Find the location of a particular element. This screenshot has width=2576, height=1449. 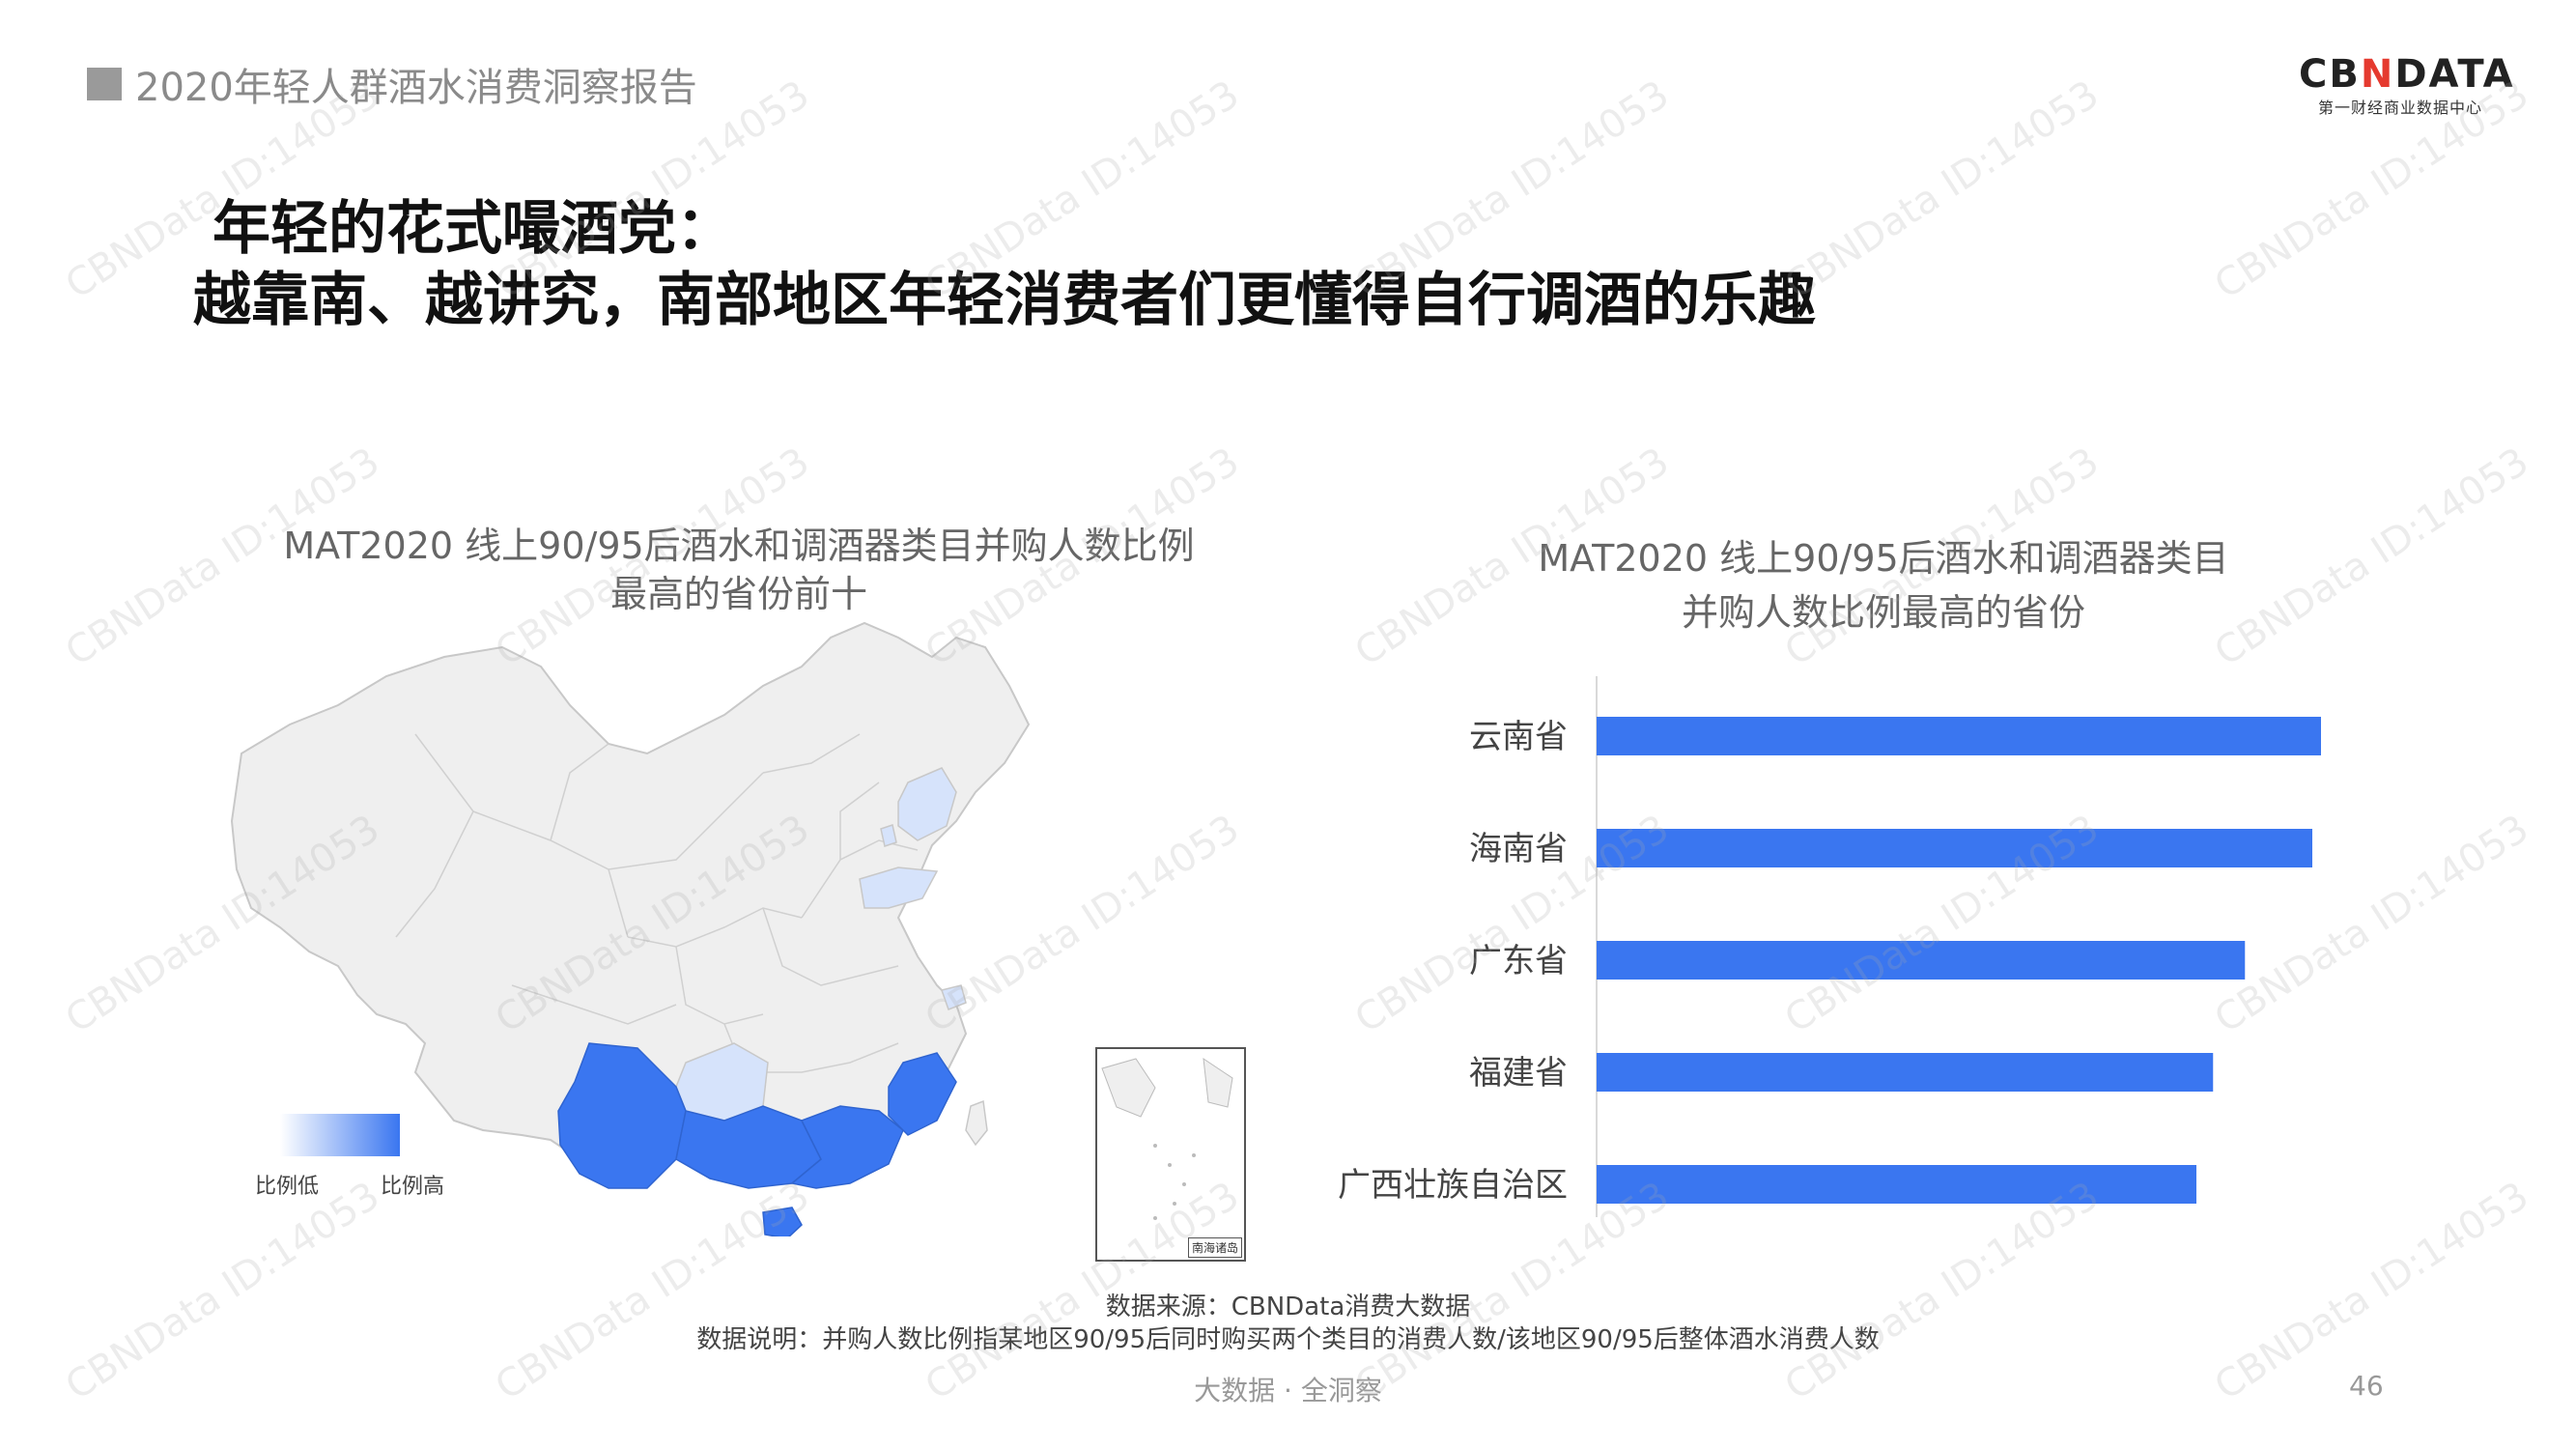

map-title-line-1: MAT2020 线上90/95后酒水和调酒器类目并购人数比例 is located at coordinates (739, 546).